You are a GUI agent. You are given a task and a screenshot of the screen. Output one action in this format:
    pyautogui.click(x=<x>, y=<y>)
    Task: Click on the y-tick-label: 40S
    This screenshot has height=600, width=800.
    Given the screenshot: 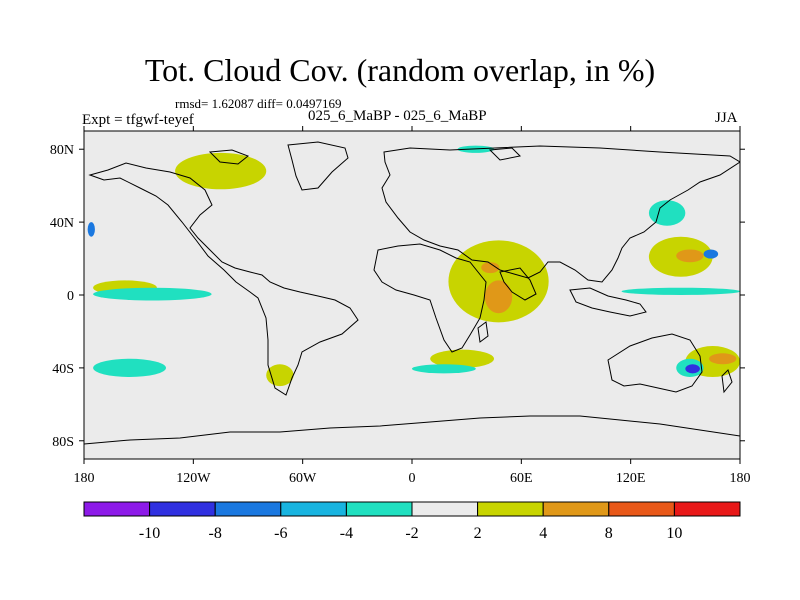 What is the action you would take?
    pyautogui.click(x=63, y=369)
    